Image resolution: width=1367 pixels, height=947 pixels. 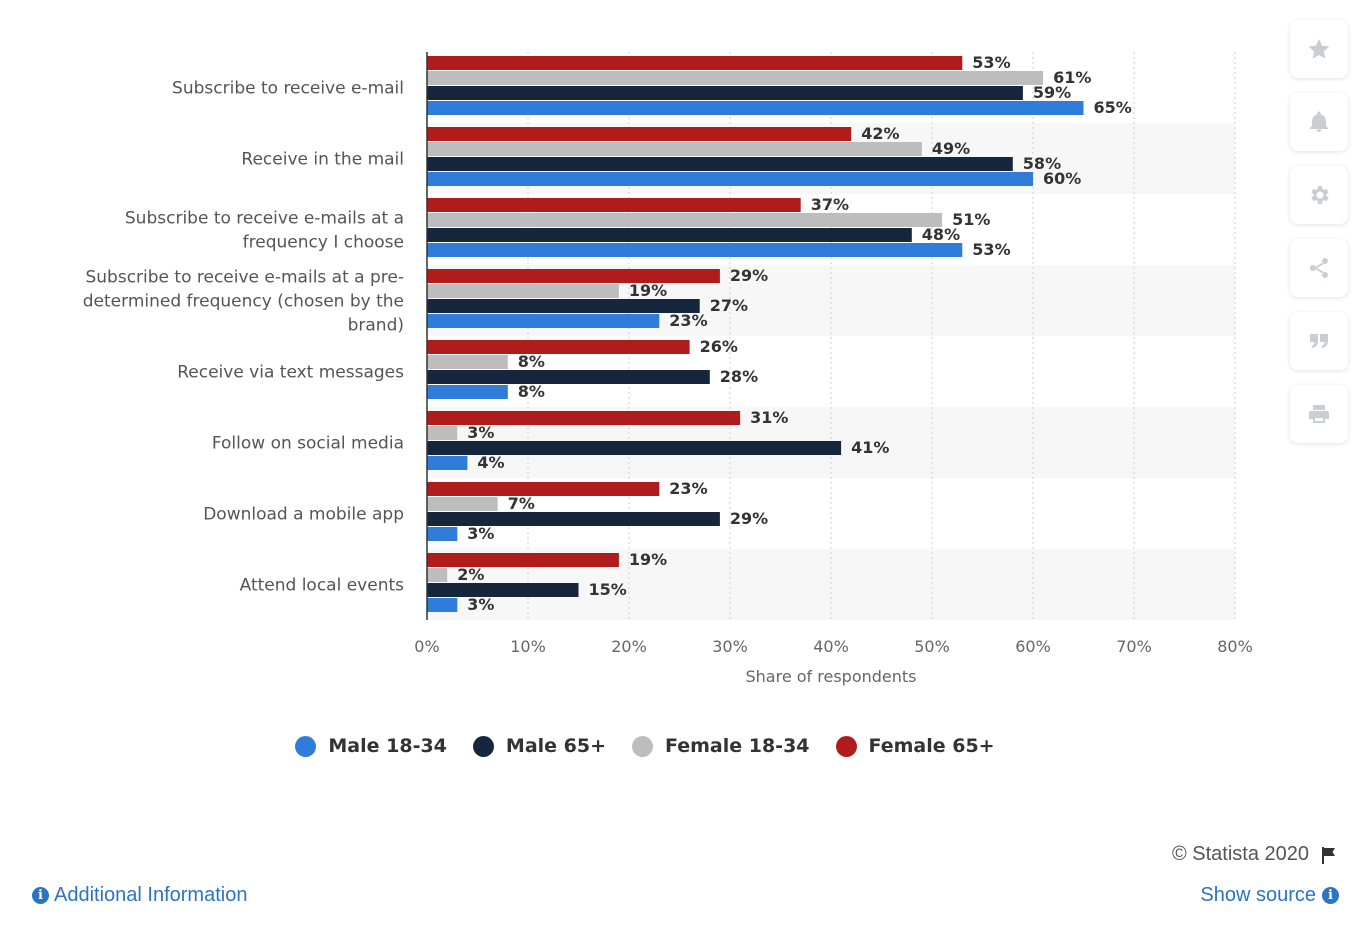 I want to click on x-axis-title: Share of respondents, so click(x=830, y=676).